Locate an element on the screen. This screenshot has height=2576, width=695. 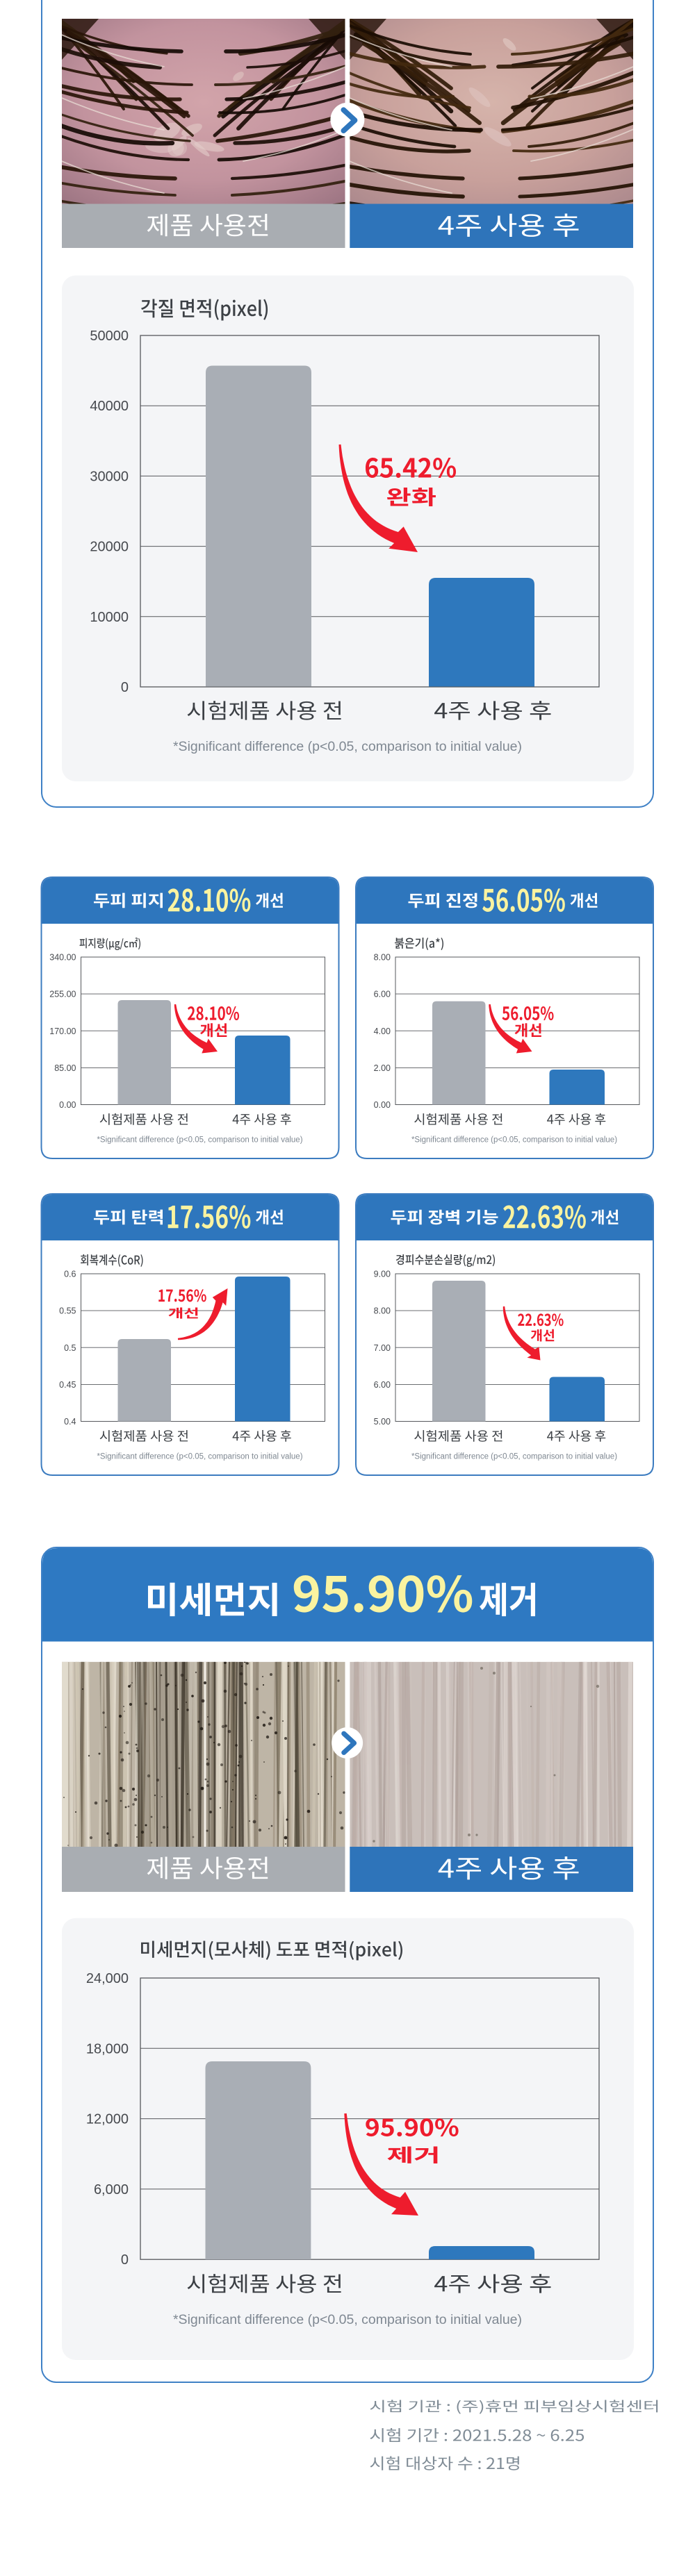
svg-text: 50000 is located at coordinates (109, 336).